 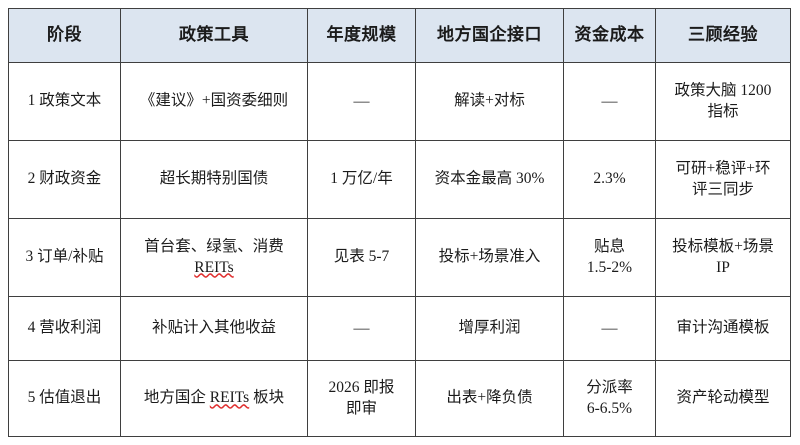 I want to click on cell-experience-text: 投标模板+场景 IP, so click(x=723, y=257).